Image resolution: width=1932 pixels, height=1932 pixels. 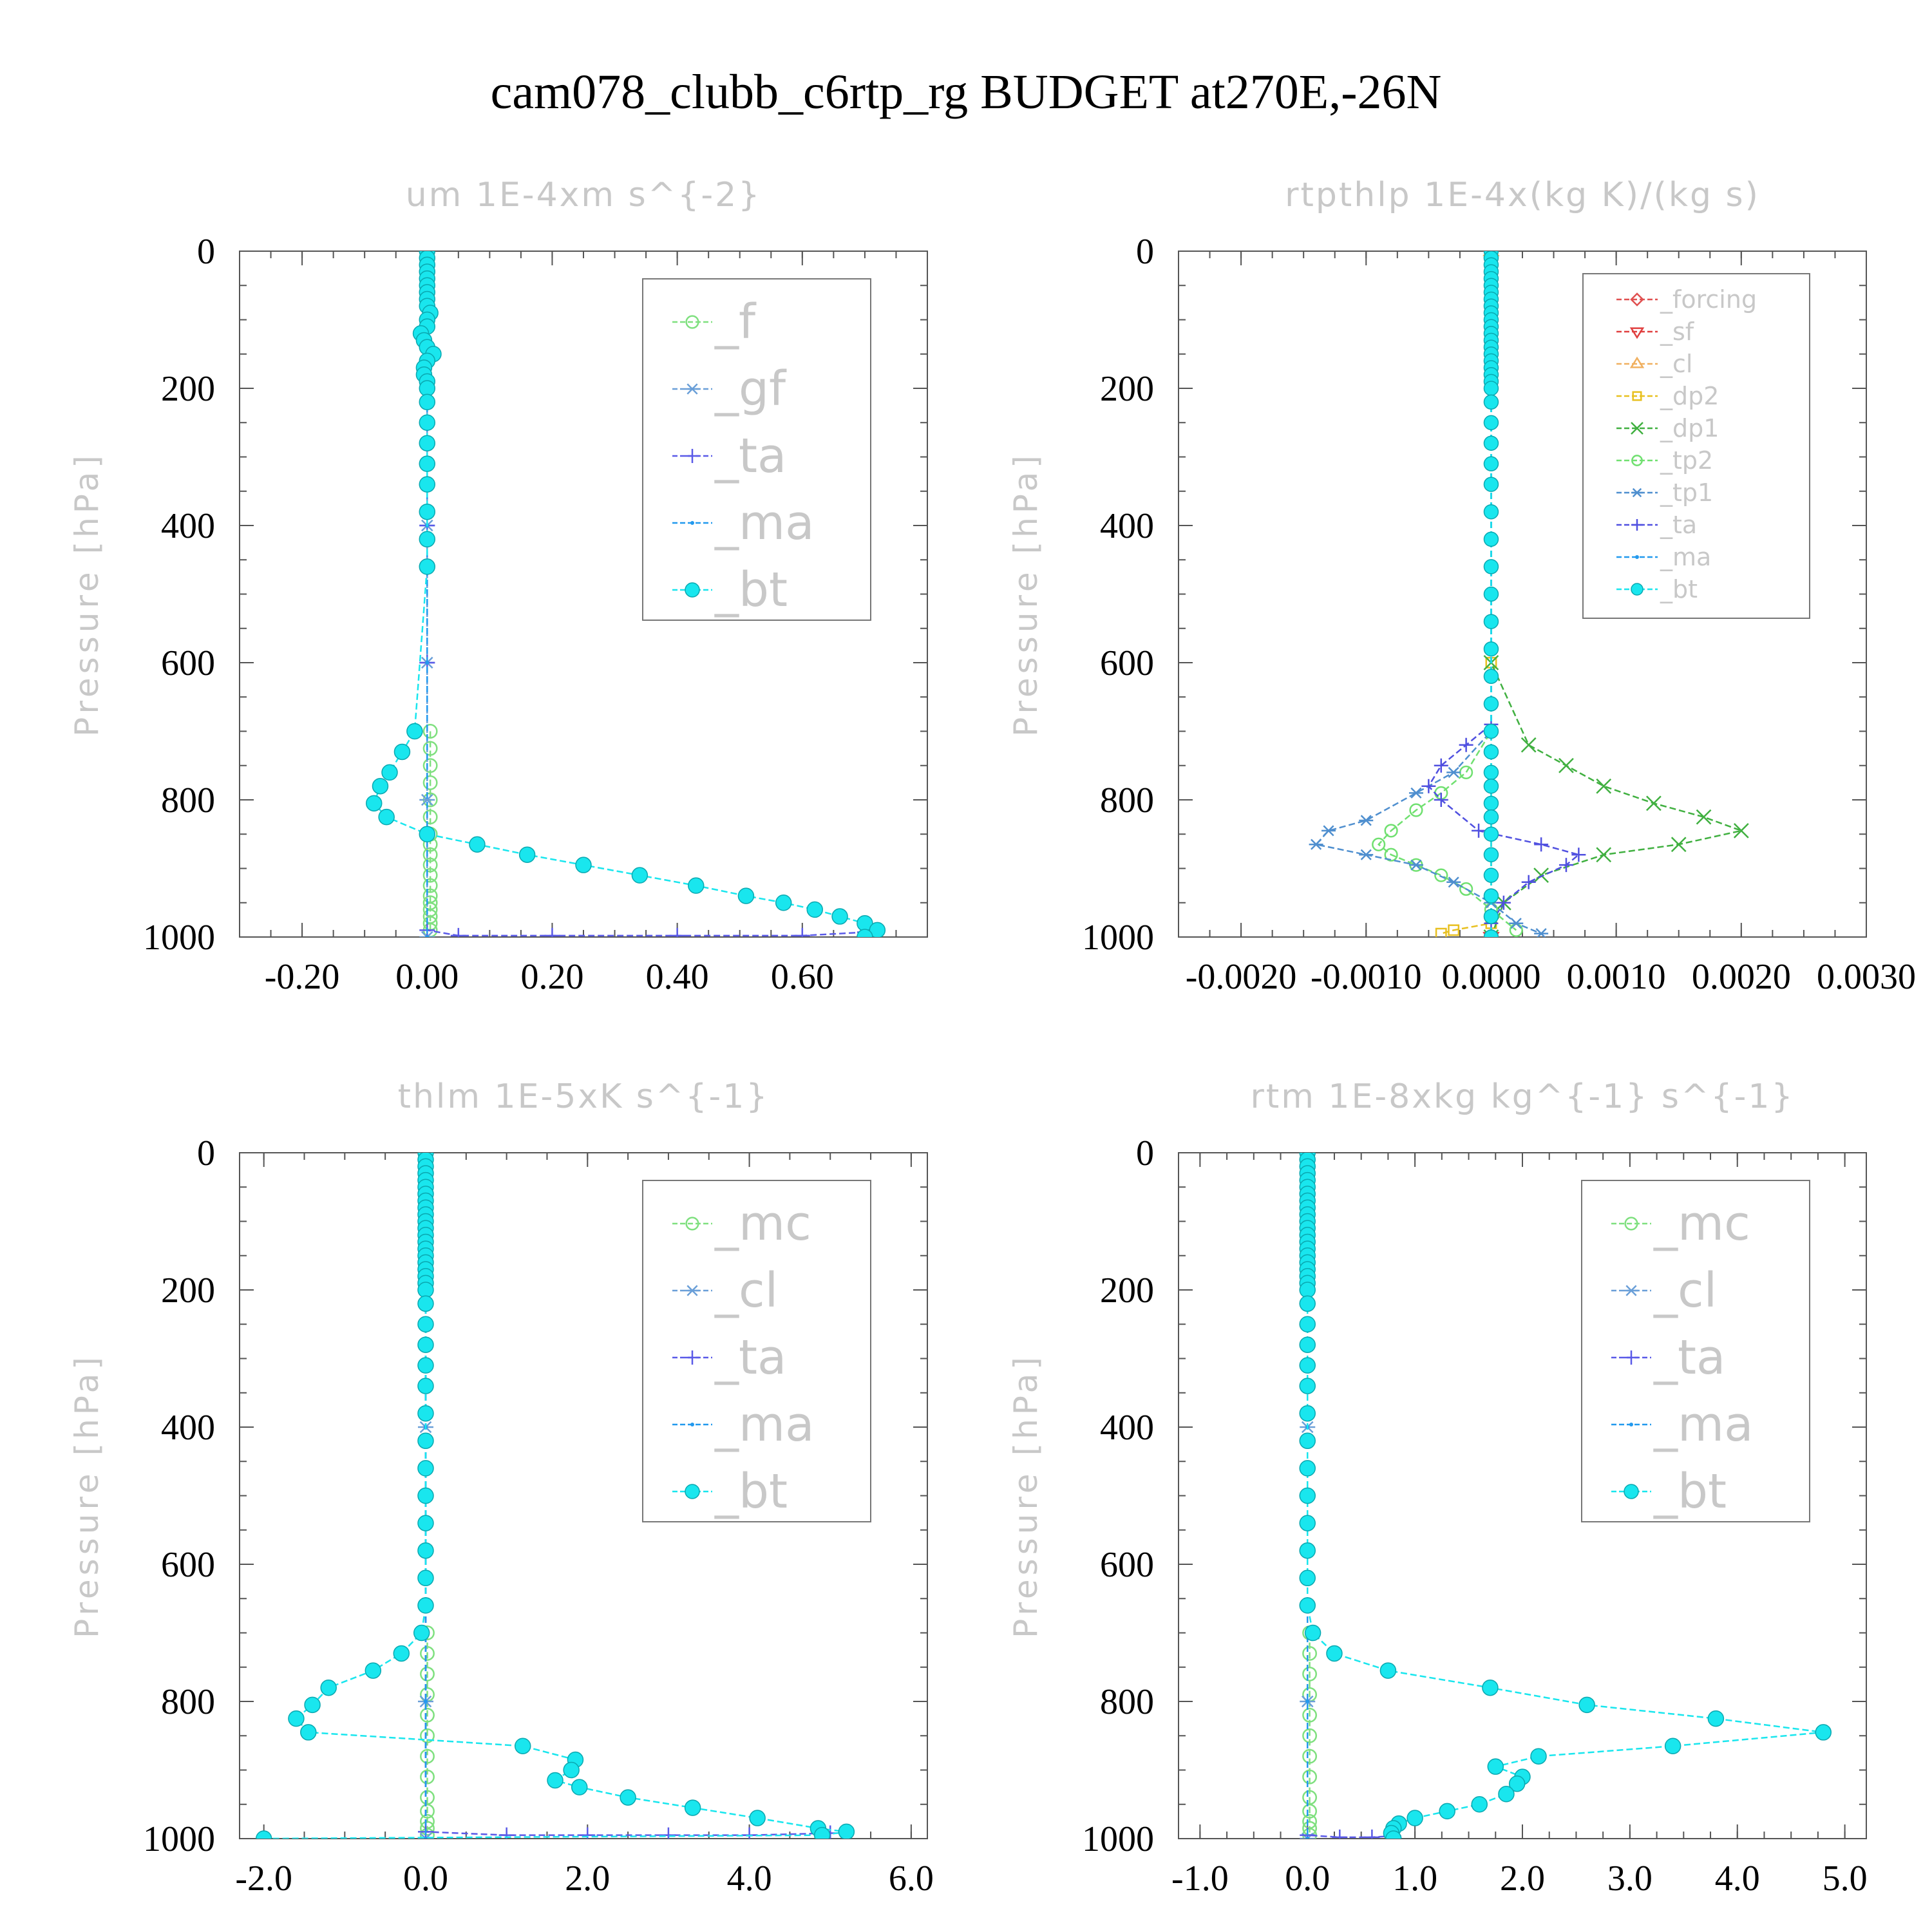 I want to click on x-tick-label: -0.20, so click(x=302, y=977).